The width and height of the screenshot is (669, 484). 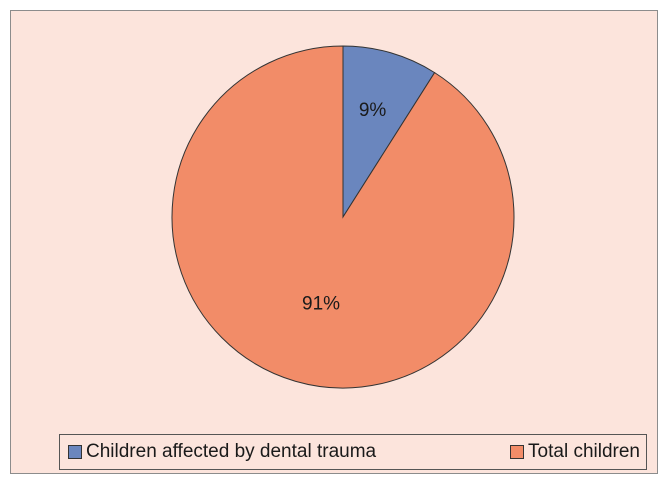 What do you see at coordinates (75, 452) in the screenshot?
I see `legend-swatch-affected` at bounding box center [75, 452].